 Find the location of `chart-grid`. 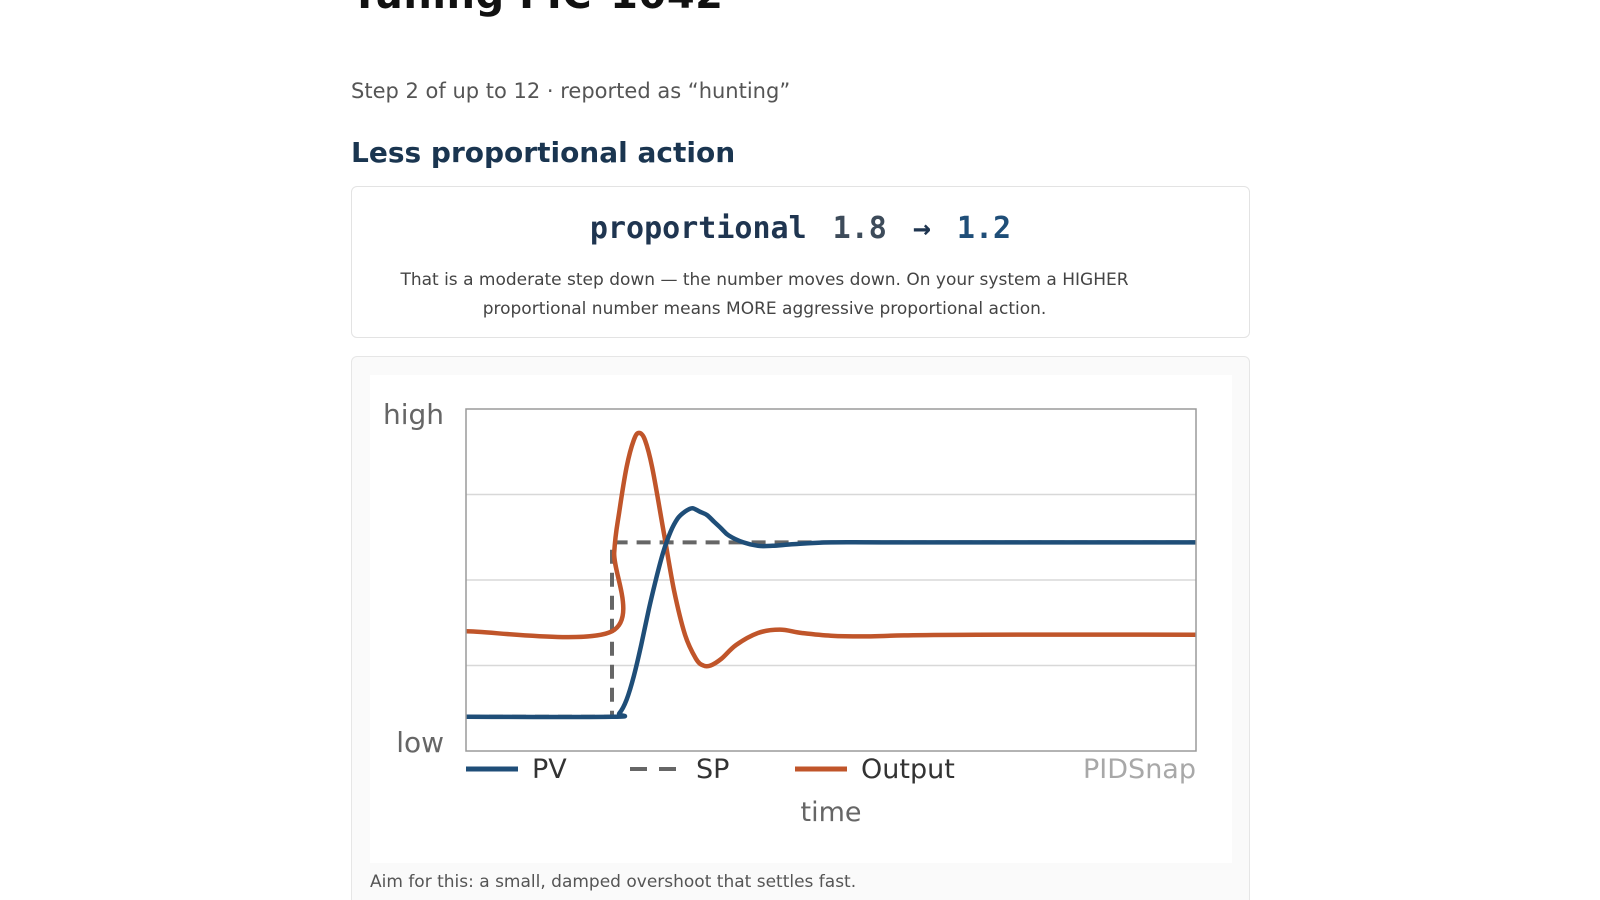

chart-grid is located at coordinates (831, 580).